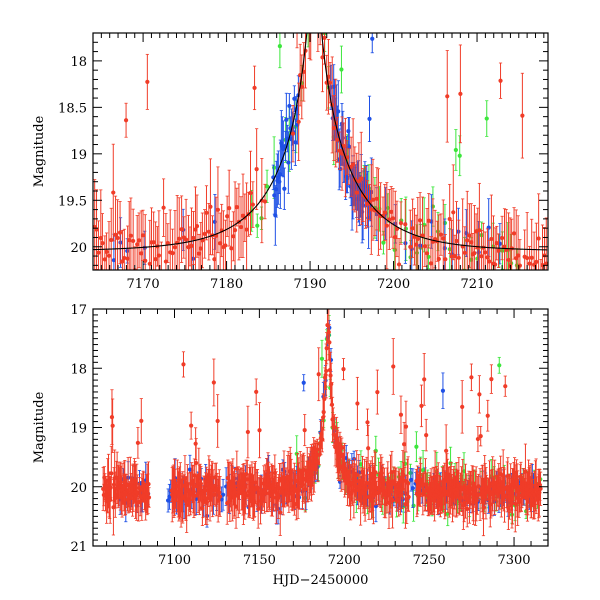 The height and width of the screenshot is (600, 600). I want to click on y-tick-label: 19.5, so click(72, 201).